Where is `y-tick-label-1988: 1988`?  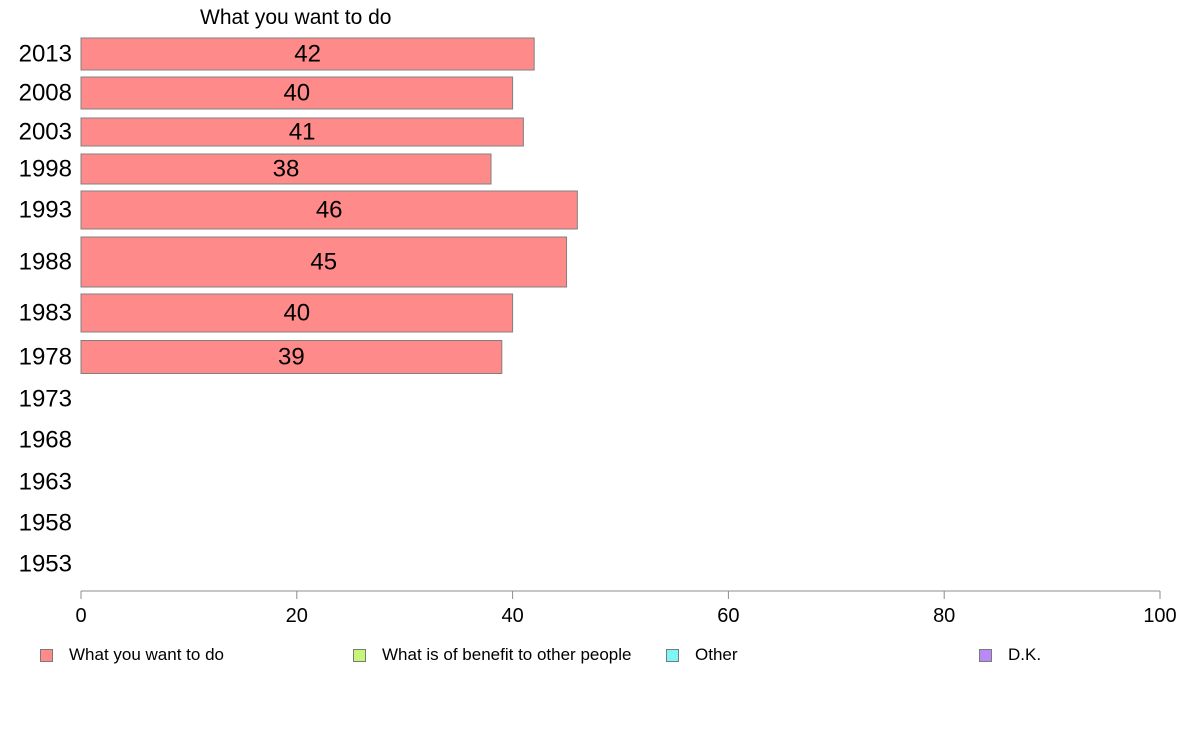 y-tick-label-1988: 1988 is located at coordinates (45, 262).